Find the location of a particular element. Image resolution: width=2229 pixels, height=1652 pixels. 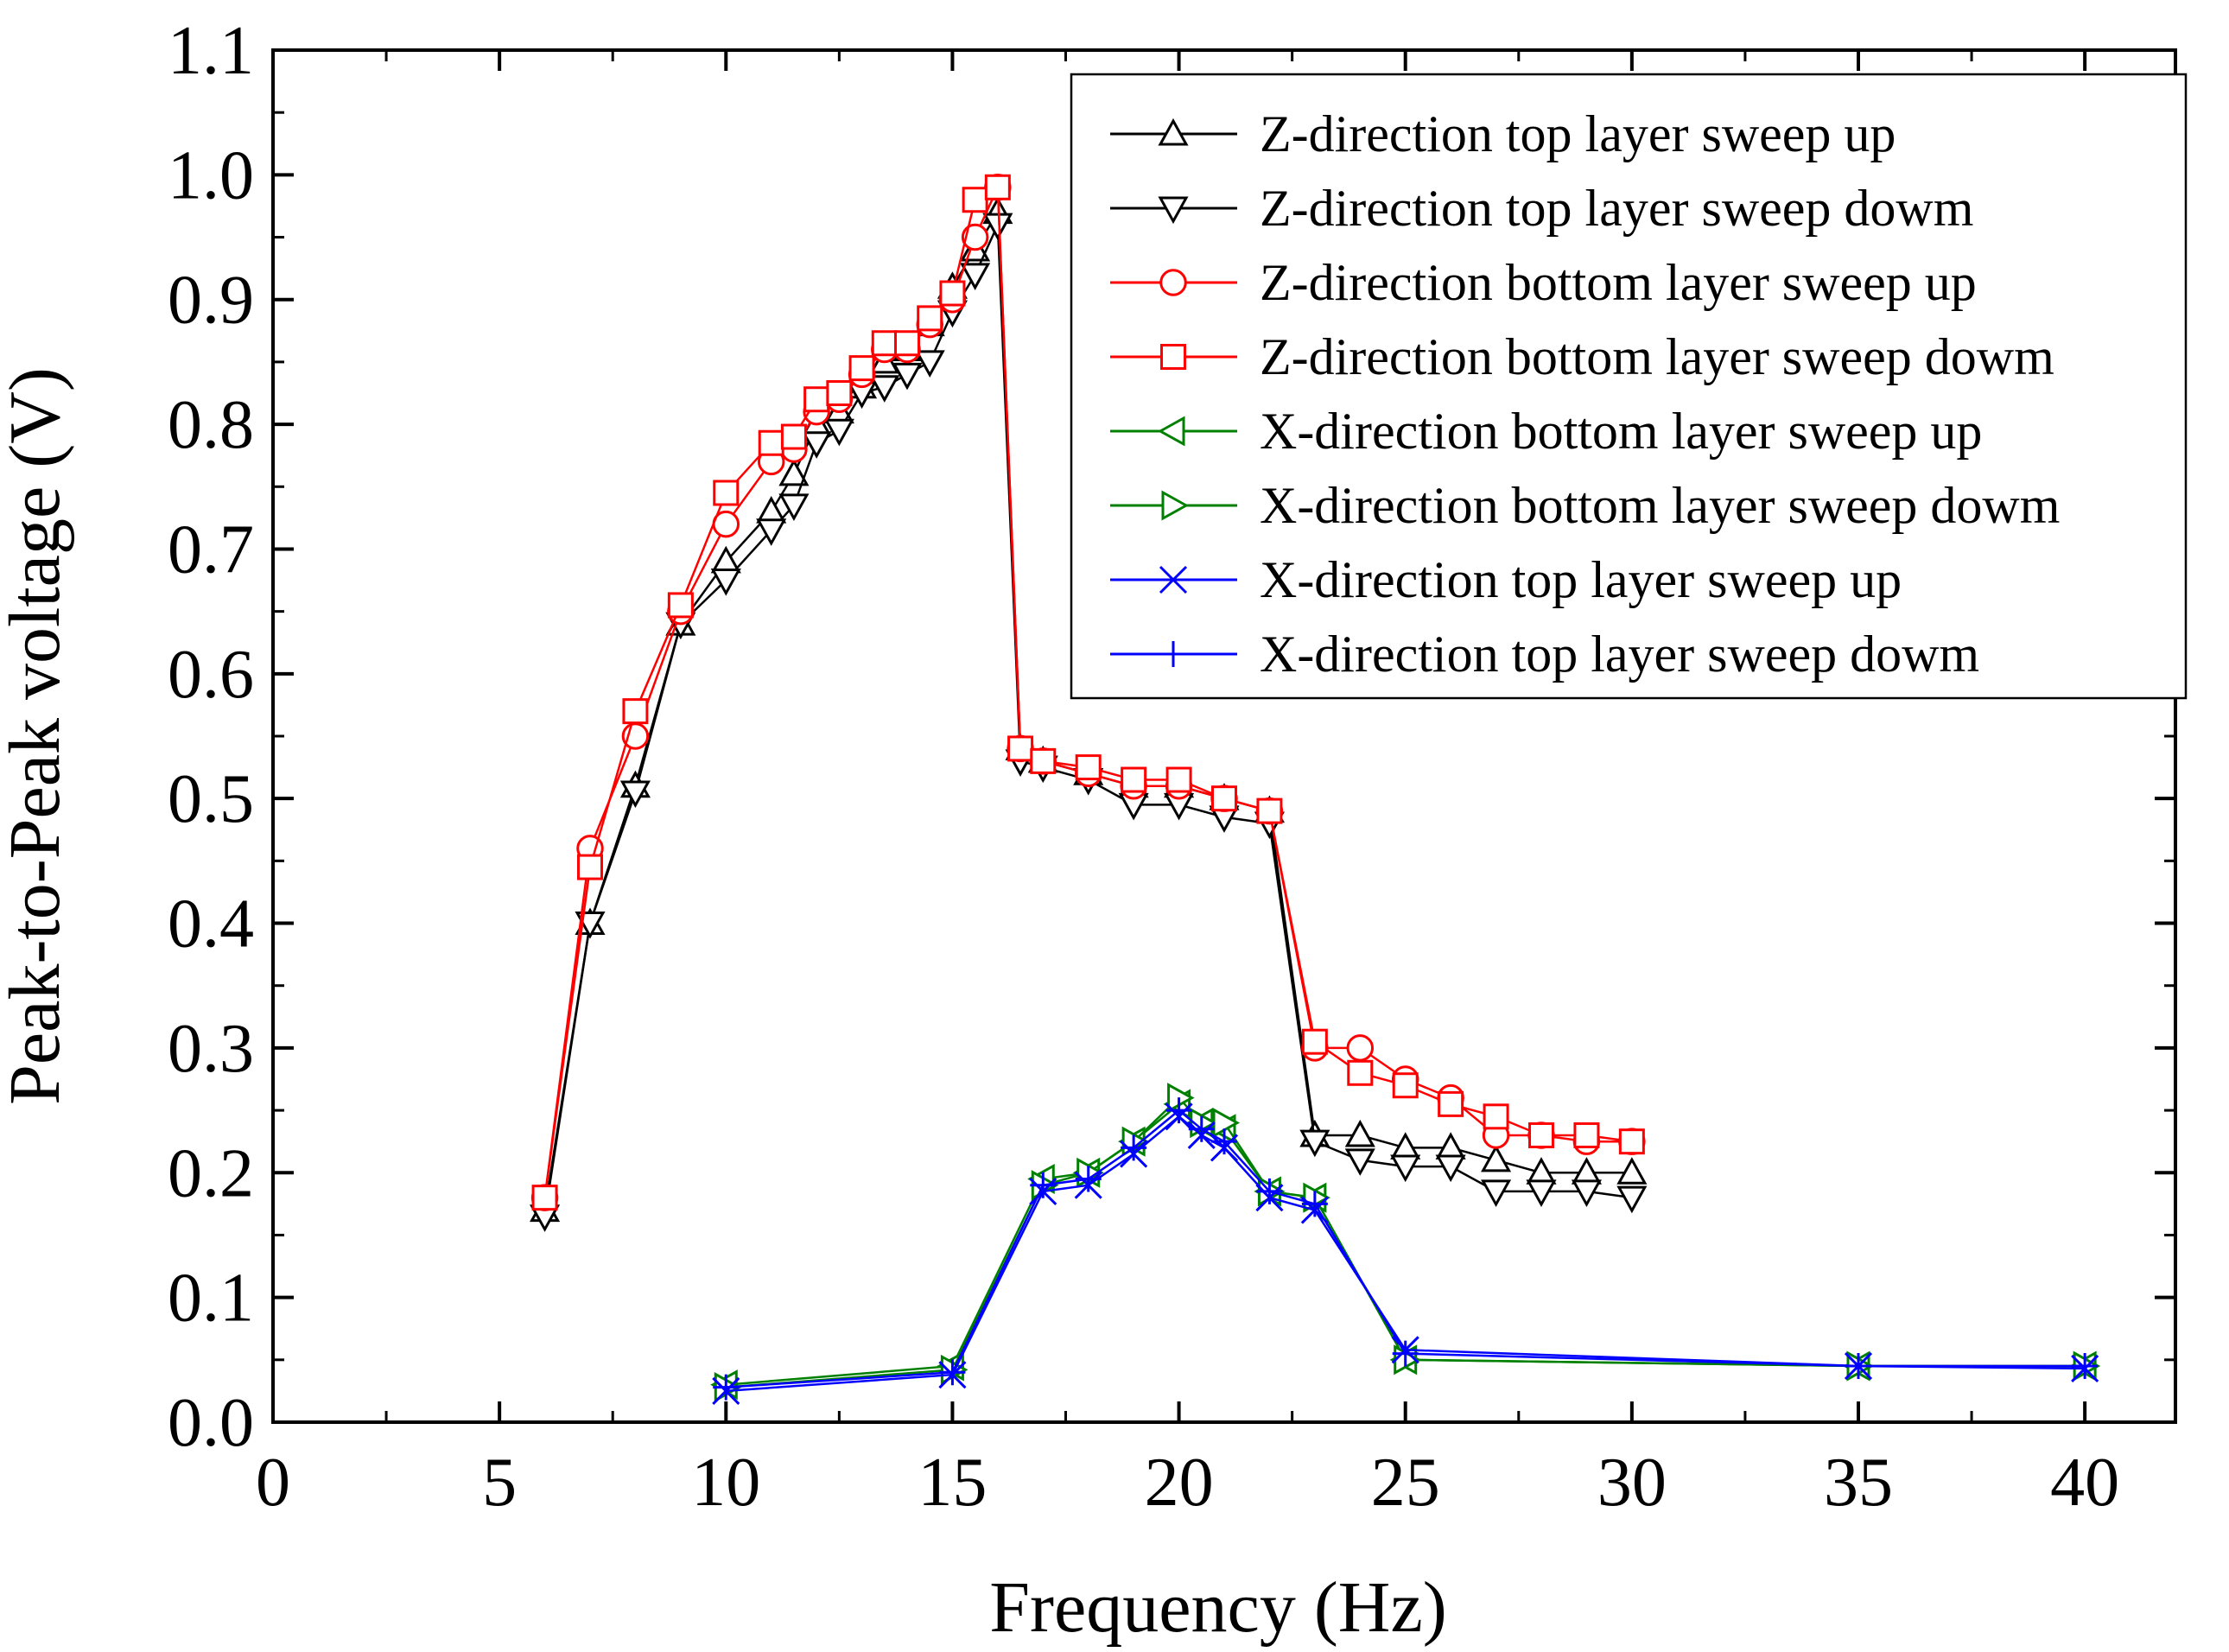

x-axis-title: Frequency (Hz) is located at coordinates (1217, 1608).